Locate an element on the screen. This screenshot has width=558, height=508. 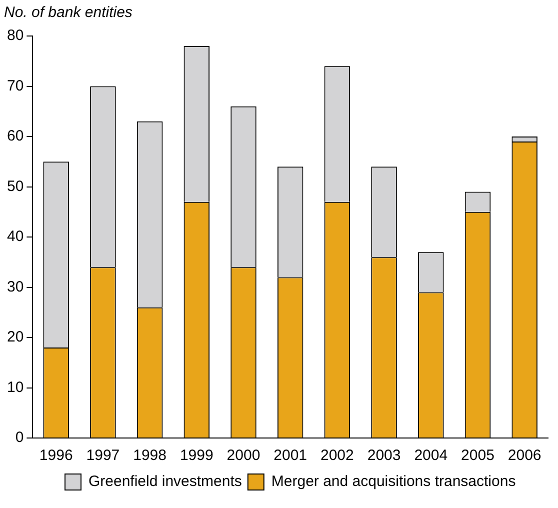
y-tick-label: 0 is located at coordinates (19, 437).